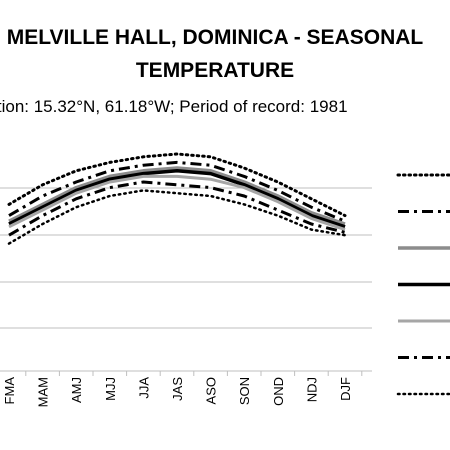 This screenshot has height=450, width=450. What do you see at coordinates (143, 388) in the screenshot?
I see `x-tick-label: JJA` at bounding box center [143, 388].